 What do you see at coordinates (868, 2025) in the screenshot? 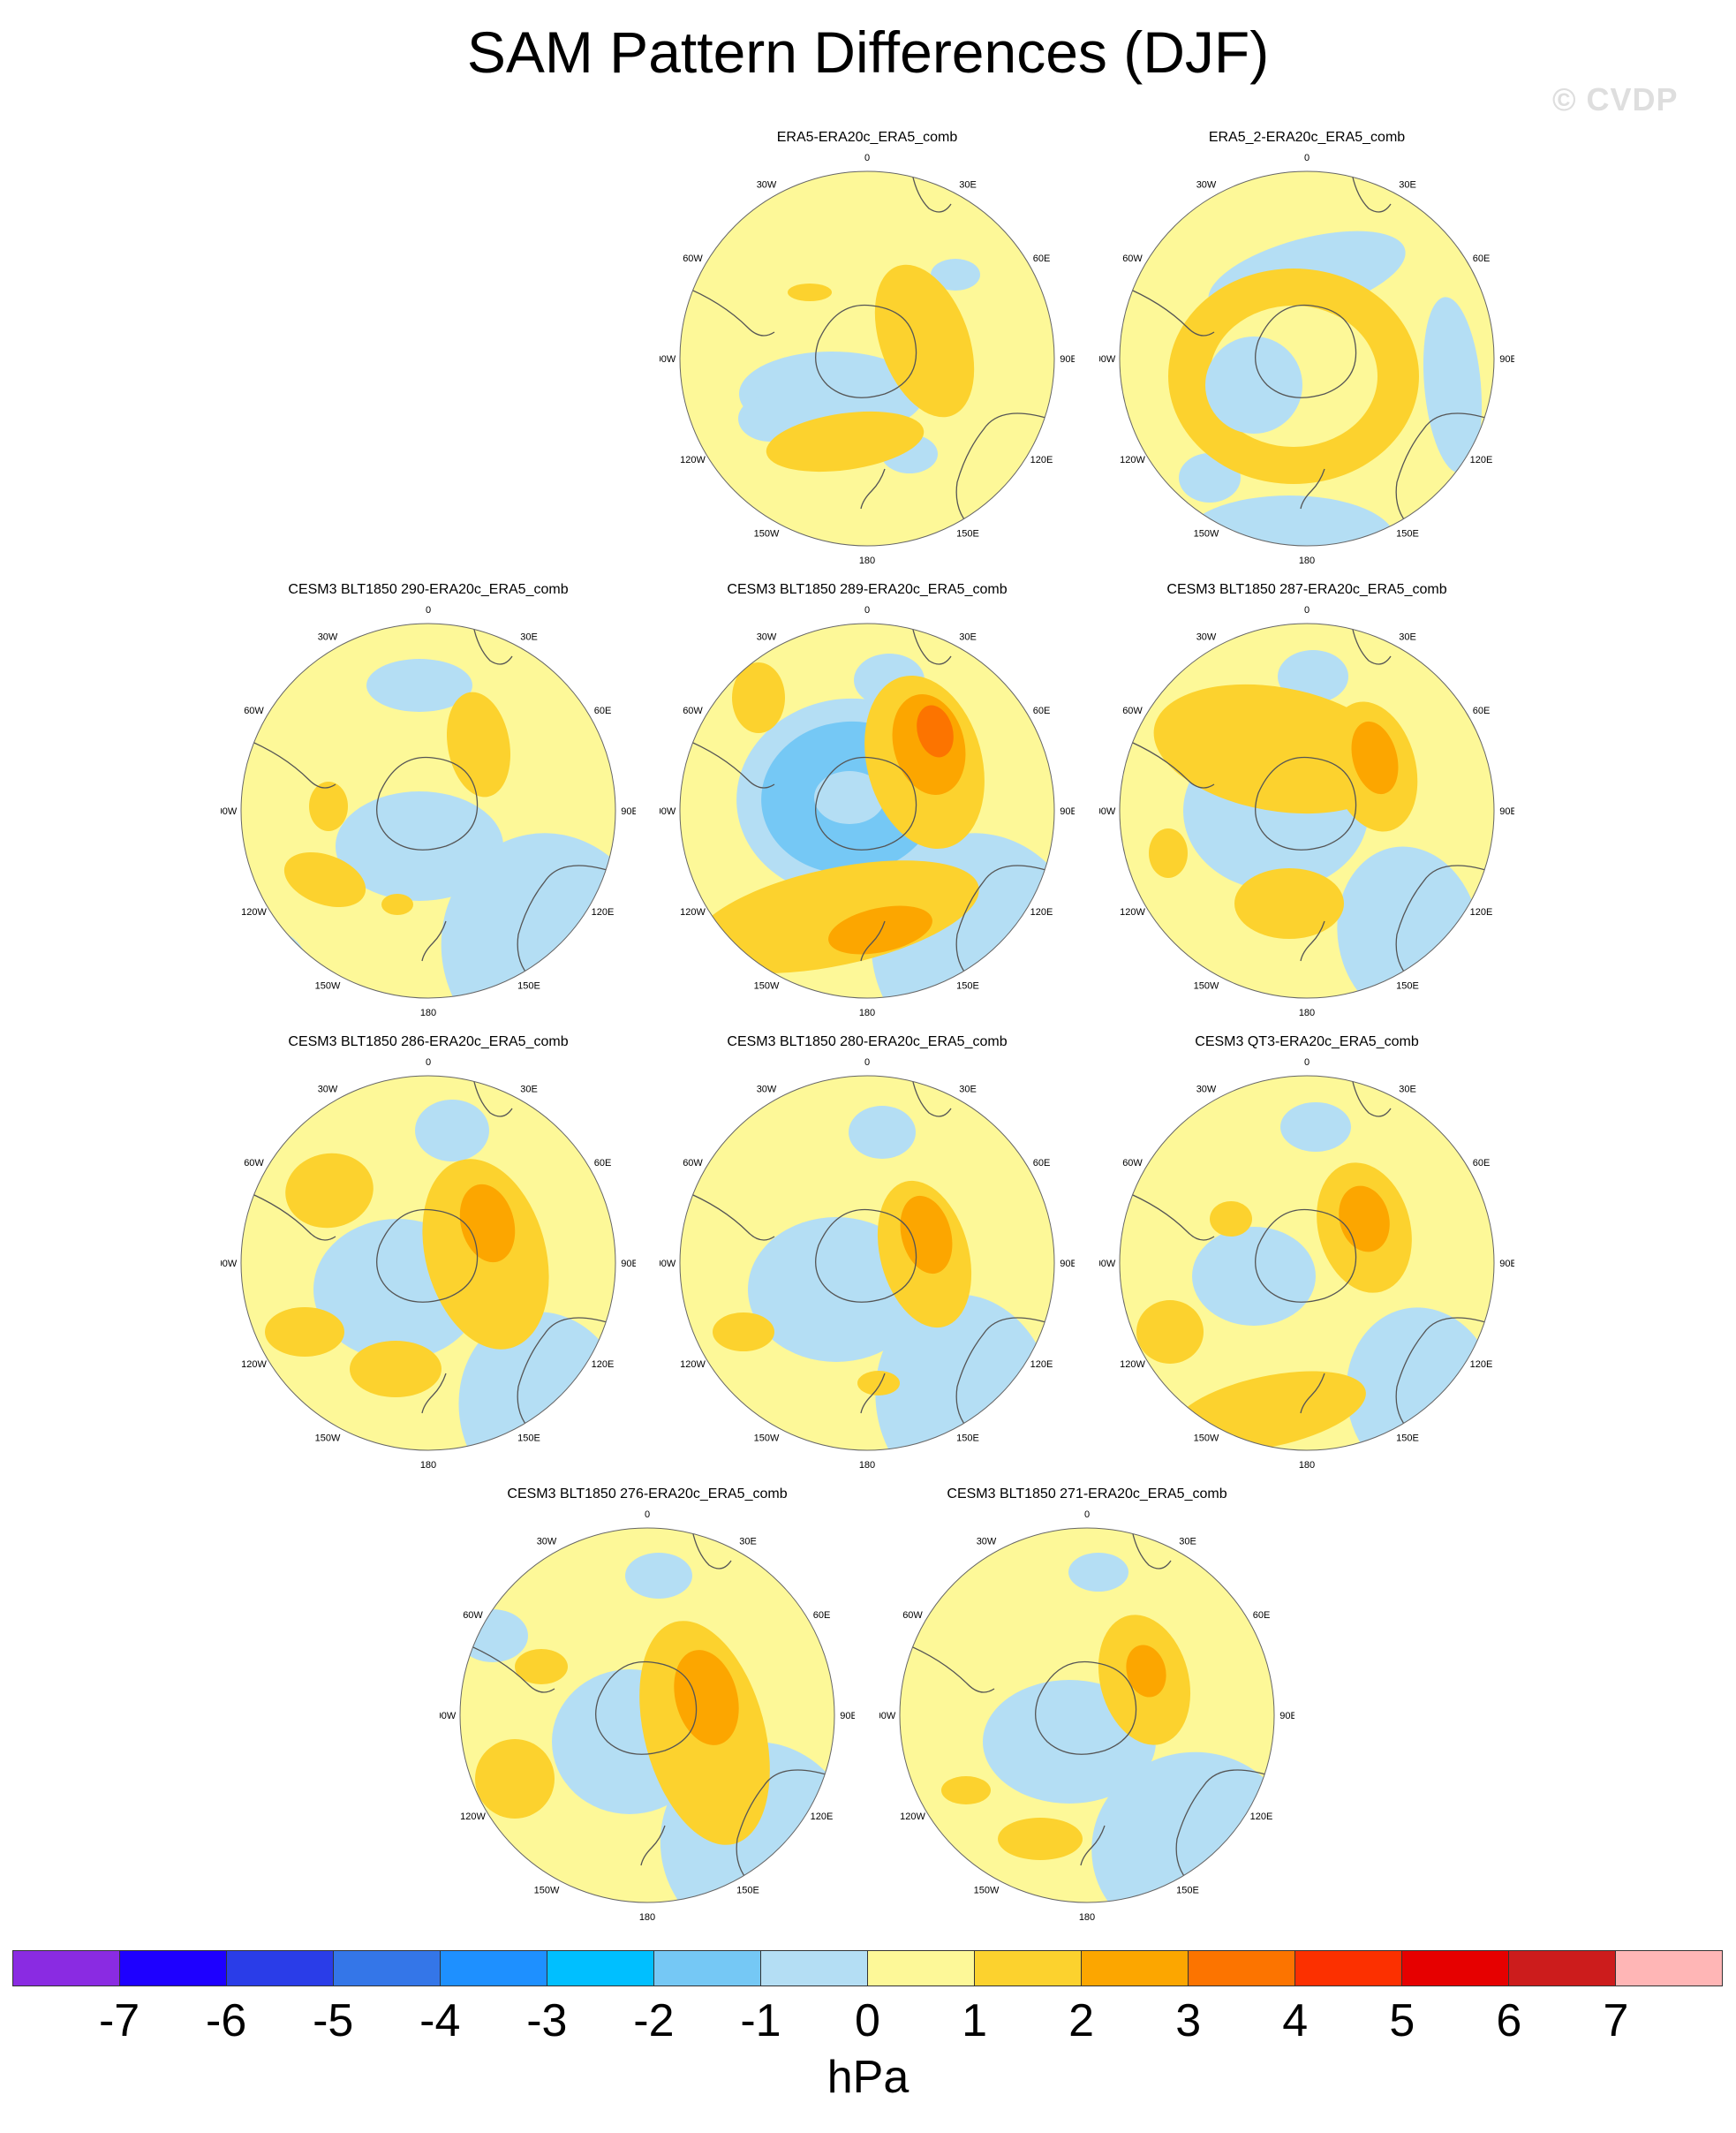
I see `colorbar-labels: -7 -6 -5 -4 -3 -2 -1 0 1 2 3 4 5 6 7` at bounding box center [868, 2025].